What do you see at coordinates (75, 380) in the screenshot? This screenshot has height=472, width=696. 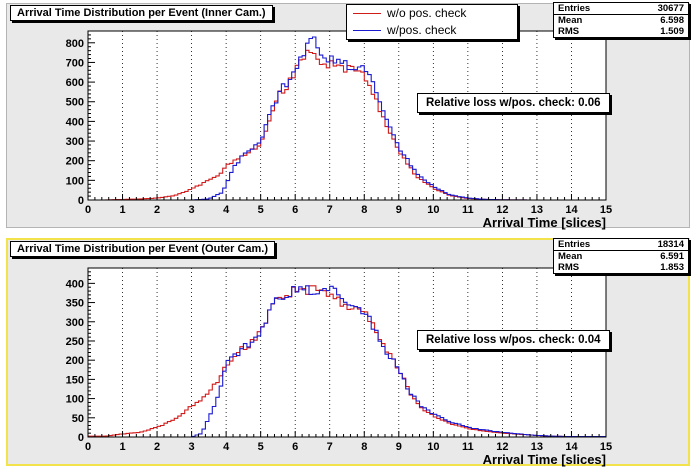 I see `y-tick-label: 150` at bounding box center [75, 380].